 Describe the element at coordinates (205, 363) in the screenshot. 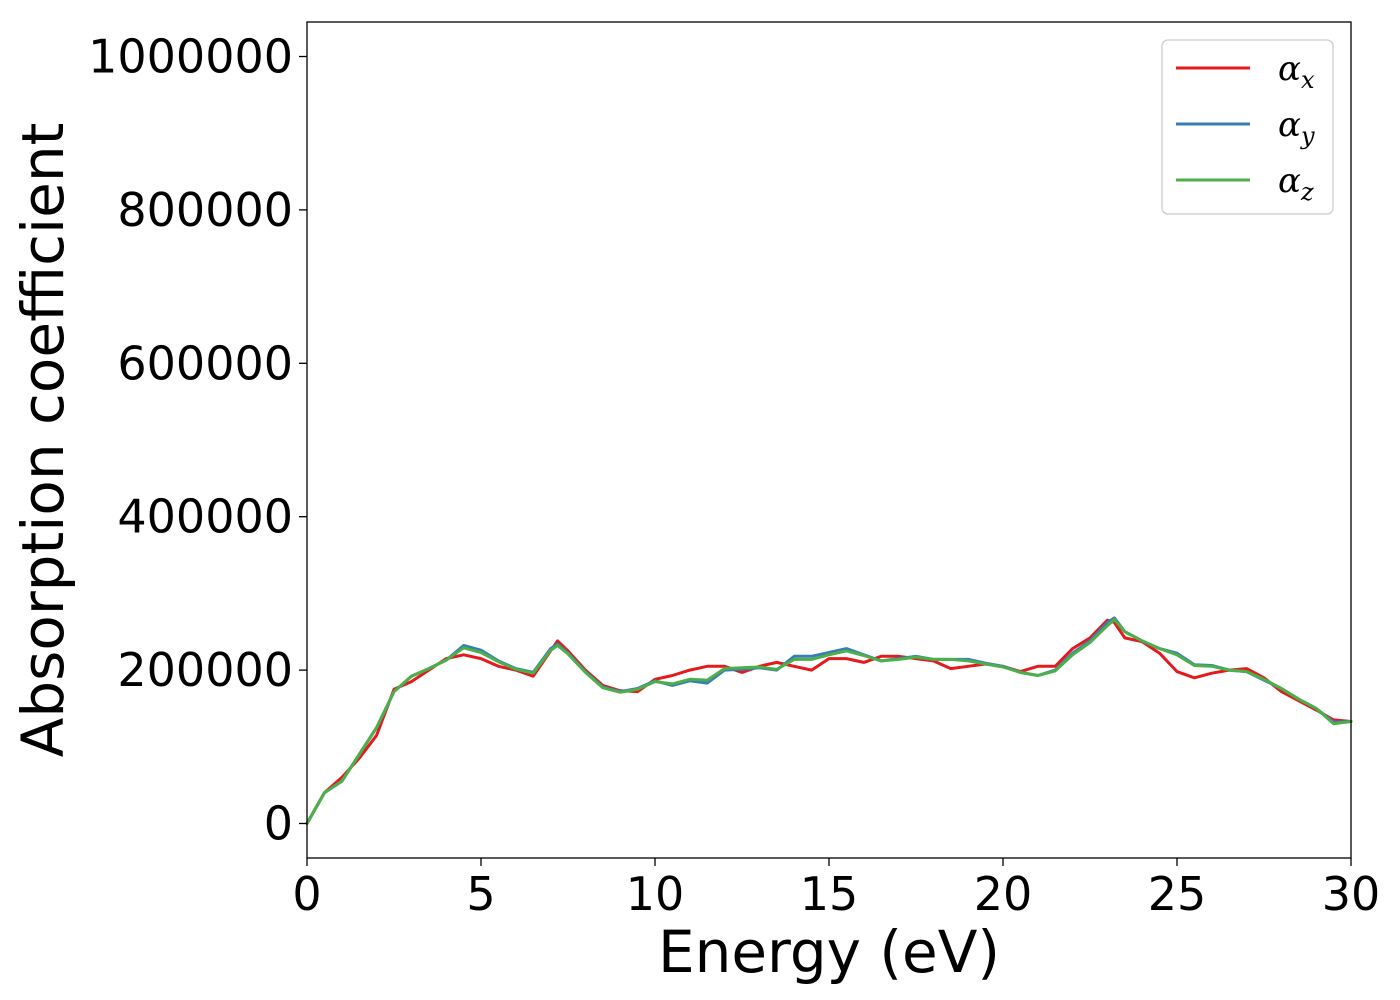

I see `y-tick-label-3: 600000` at that location.